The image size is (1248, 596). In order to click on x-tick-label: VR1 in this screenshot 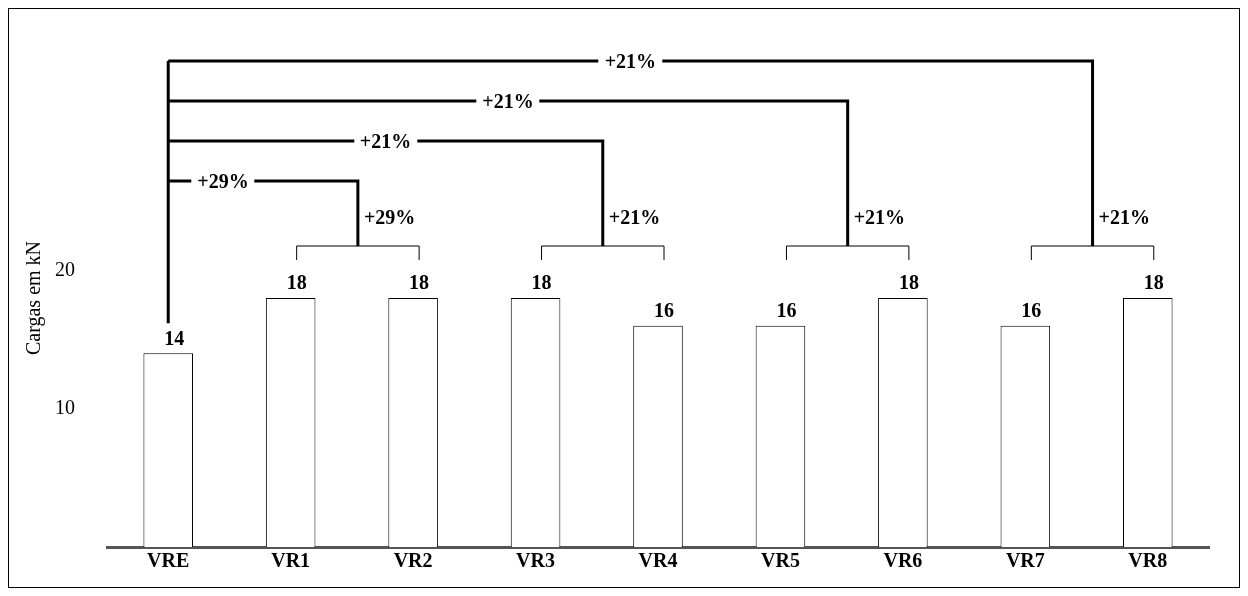, I will do `click(291, 560)`.